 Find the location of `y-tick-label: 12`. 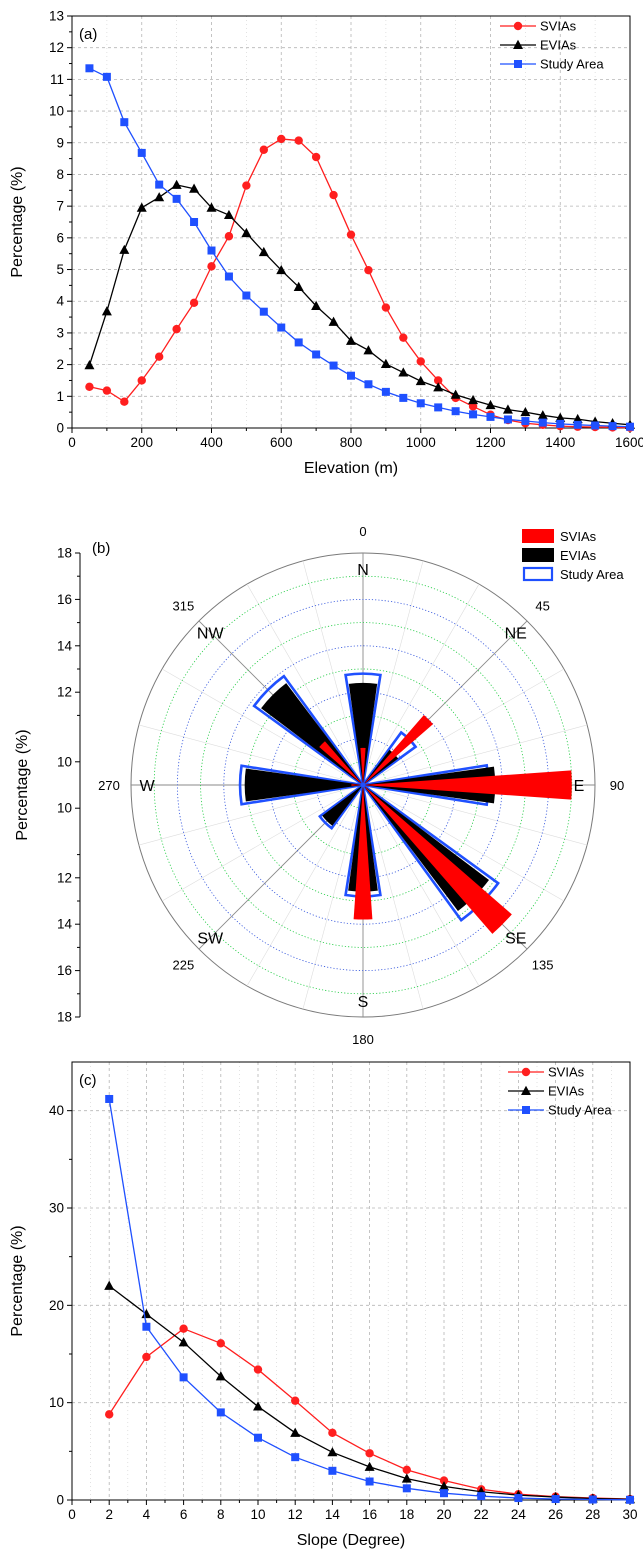

y-tick-label: 12 is located at coordinates (56, 47).